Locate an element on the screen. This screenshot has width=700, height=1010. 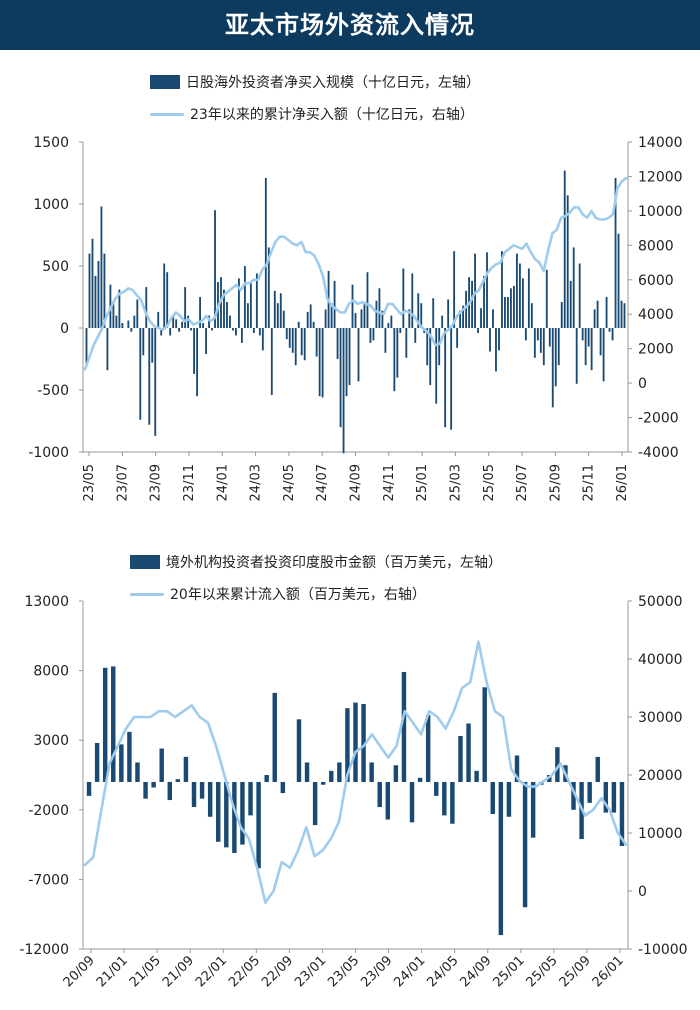
x-tick-label: 24/01 is located at coordinates (409, 971).